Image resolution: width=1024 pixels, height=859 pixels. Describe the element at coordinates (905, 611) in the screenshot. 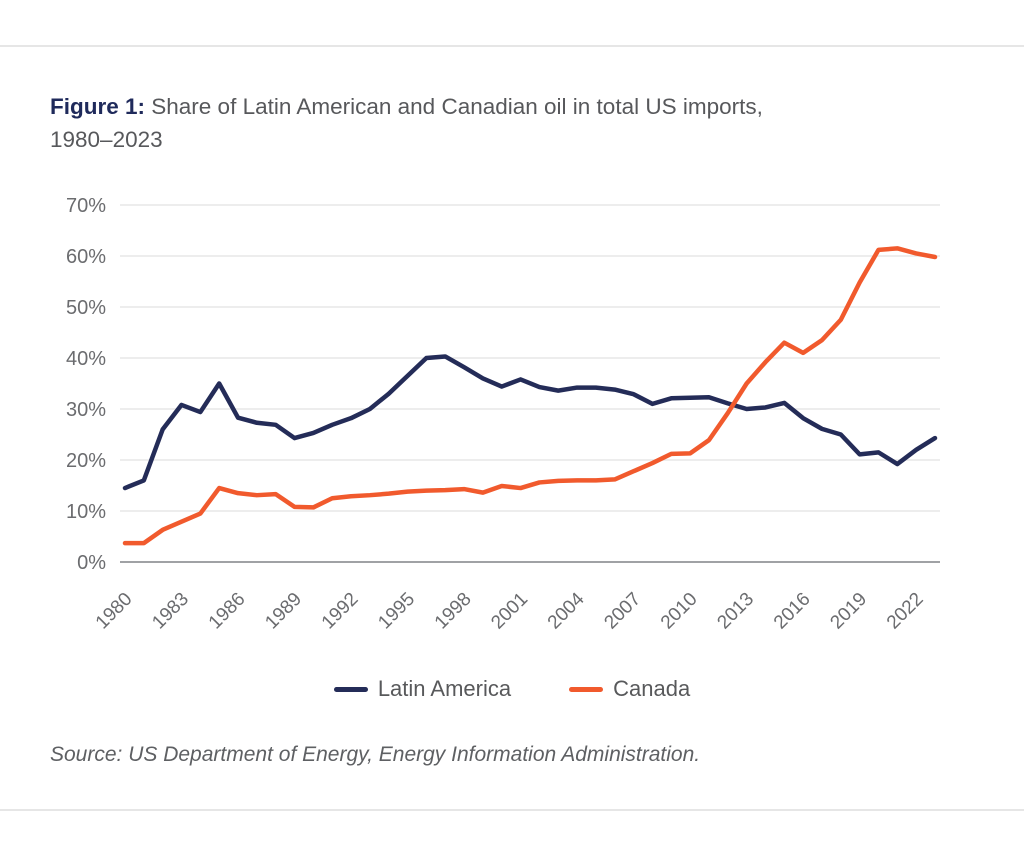

I see `x-tick-label-2022: 2022` at that location.